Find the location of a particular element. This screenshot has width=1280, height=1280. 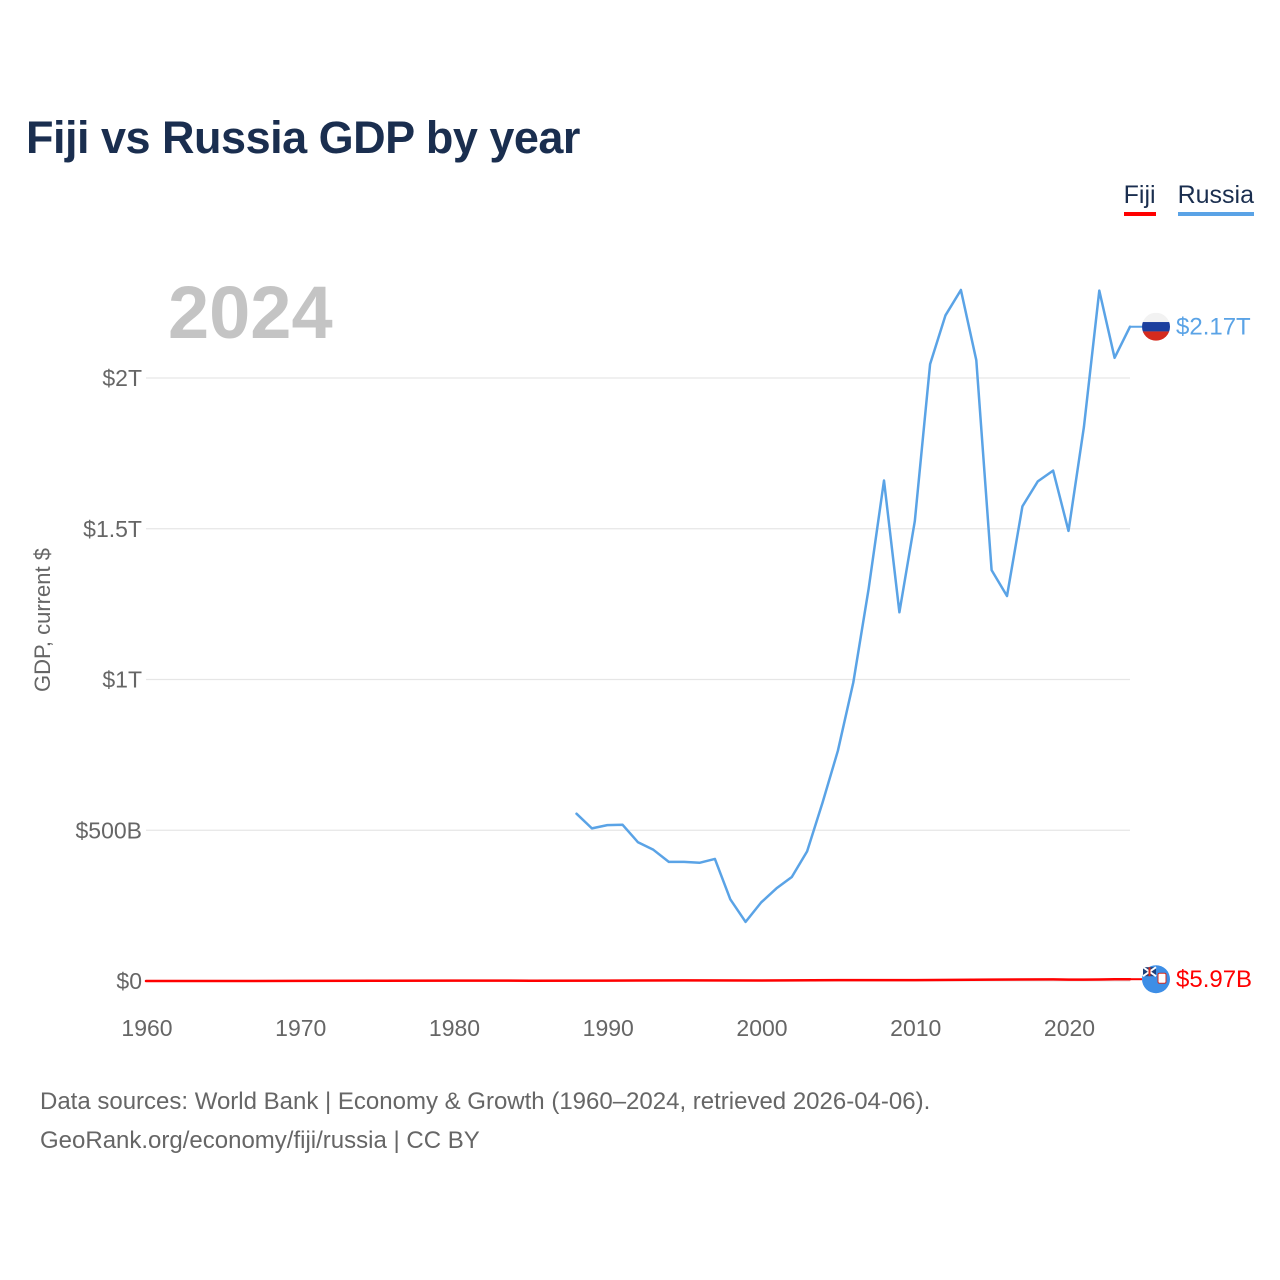

y-tick-label: $2T is located at coordinates (122, 378).